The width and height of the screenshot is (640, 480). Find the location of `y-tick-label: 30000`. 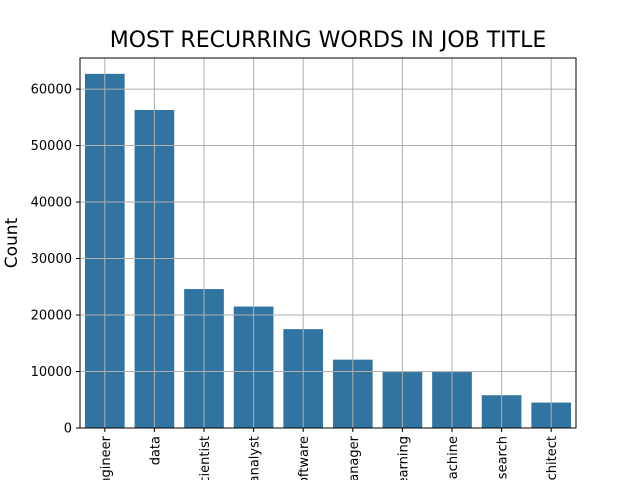

y-tick-label: 30000 is located at coordinates (51, 259).